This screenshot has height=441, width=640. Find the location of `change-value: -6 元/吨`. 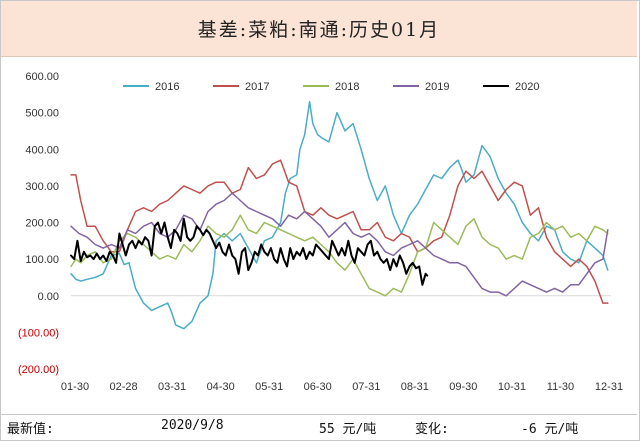

change-value: -6 元/吨 is located at coordinates (550, 429).